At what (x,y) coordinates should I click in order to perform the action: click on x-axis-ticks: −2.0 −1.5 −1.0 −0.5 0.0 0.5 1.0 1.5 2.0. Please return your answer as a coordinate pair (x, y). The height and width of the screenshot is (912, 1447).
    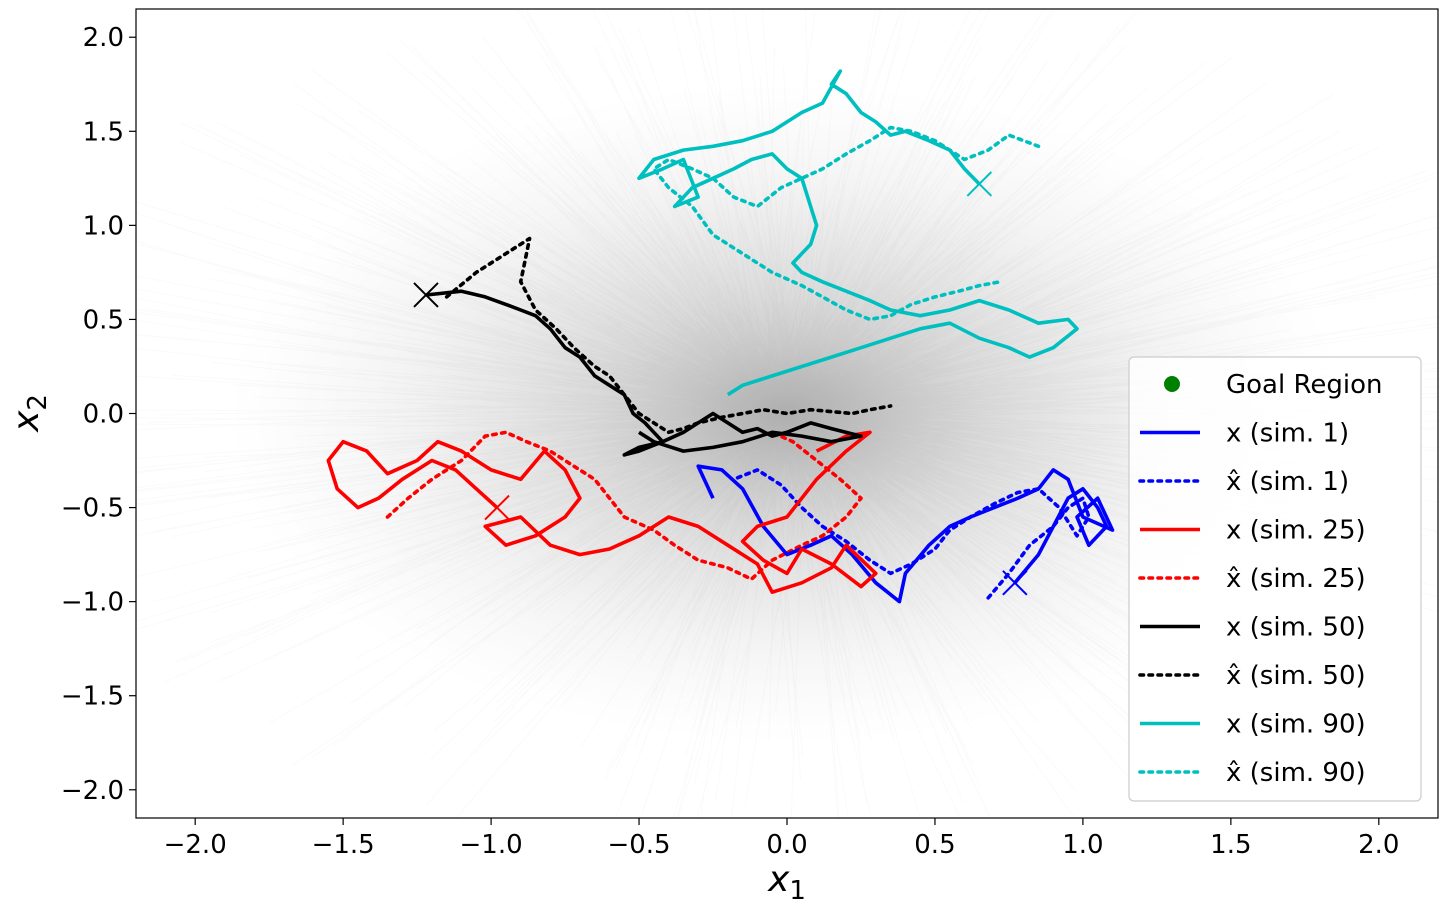
    Looking at the image, I should click on (781, 839).